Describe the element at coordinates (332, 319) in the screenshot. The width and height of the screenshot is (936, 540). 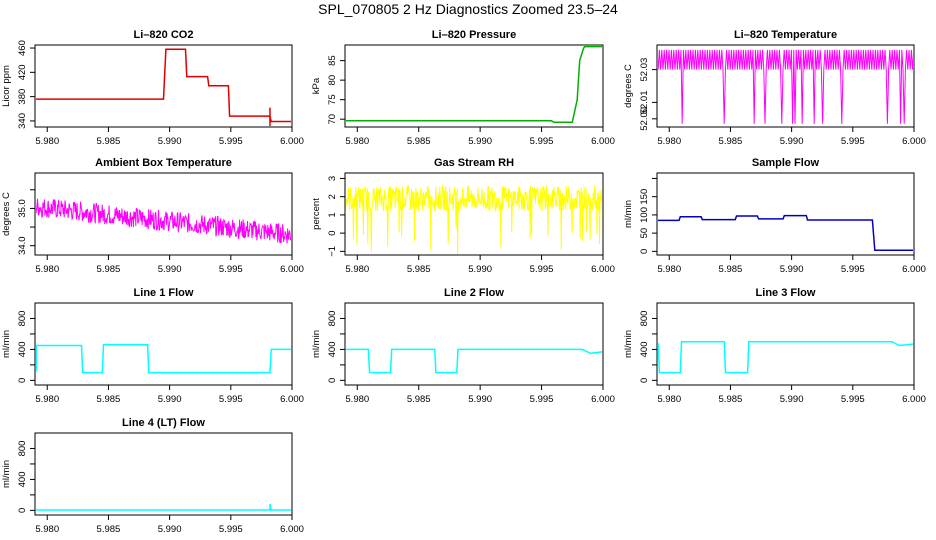
I see `chart-8-ytick-label: 800` at that location.